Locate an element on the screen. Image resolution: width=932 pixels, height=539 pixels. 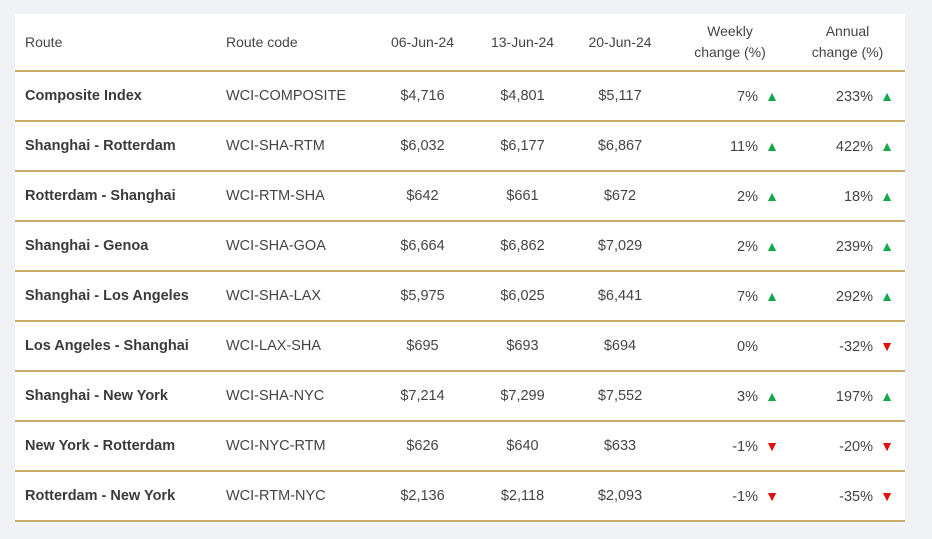
rate-cell-date-2: $693 is located at coordinates (522, 346).